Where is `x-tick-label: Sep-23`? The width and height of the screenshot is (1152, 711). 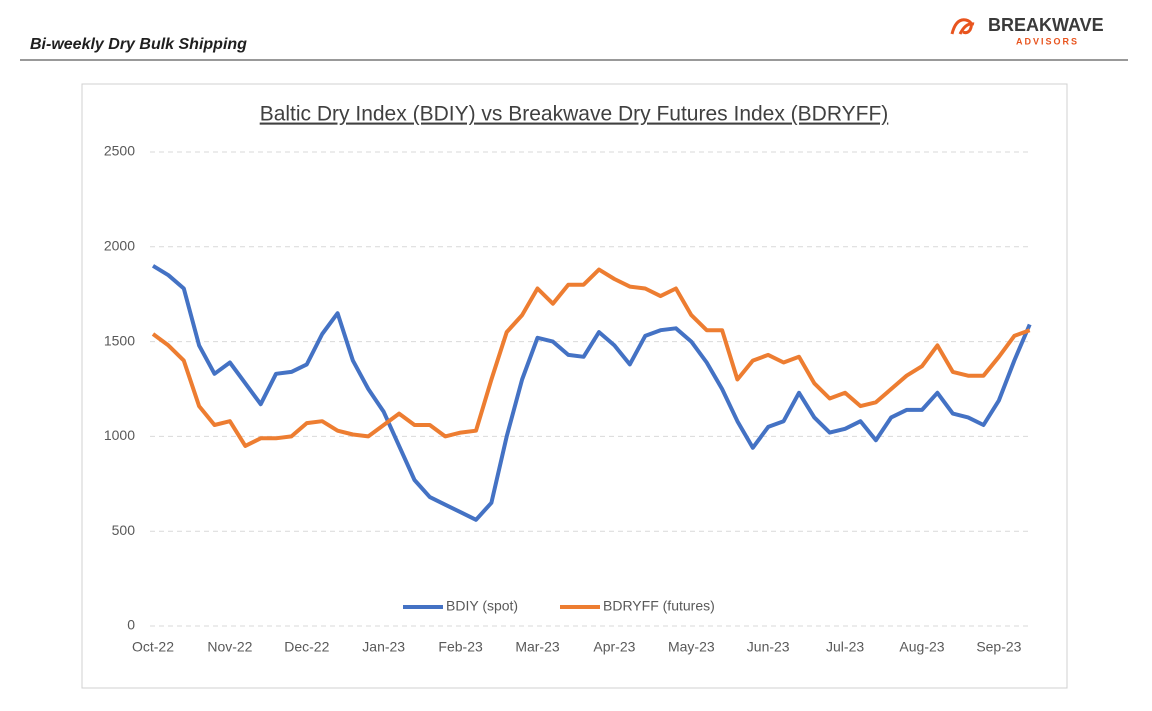 x-tick-label: Sep-23 is located at coordinates (998, 647).